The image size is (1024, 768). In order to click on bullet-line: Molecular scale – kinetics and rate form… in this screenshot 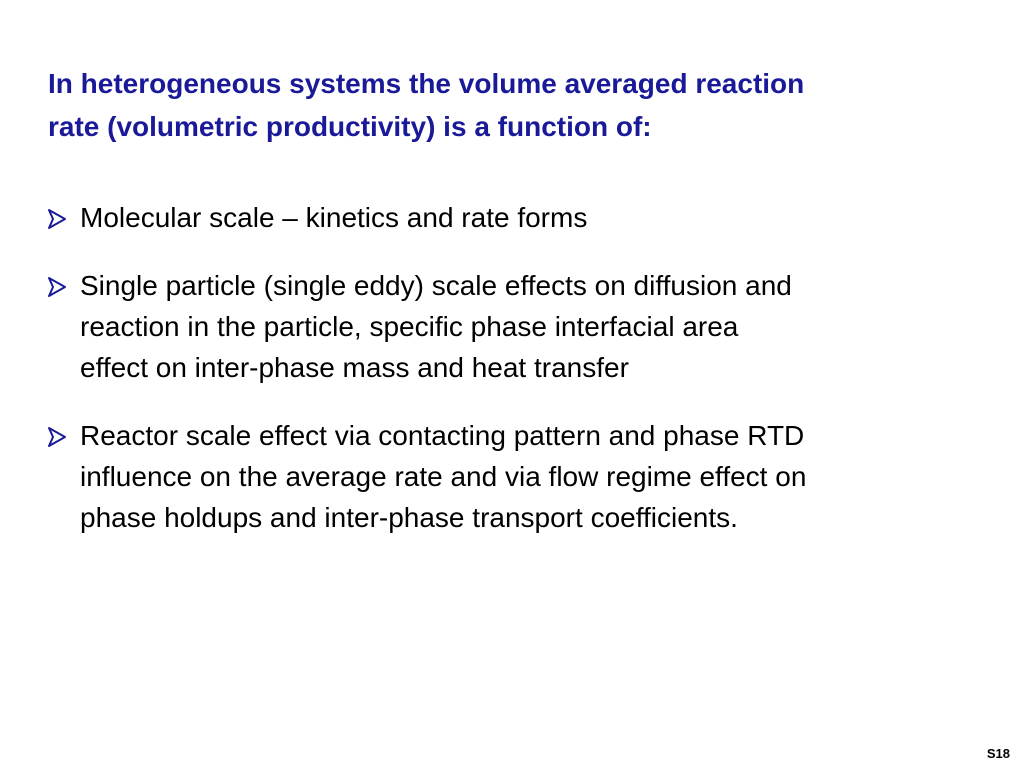, I will do `click(334, 217)`.